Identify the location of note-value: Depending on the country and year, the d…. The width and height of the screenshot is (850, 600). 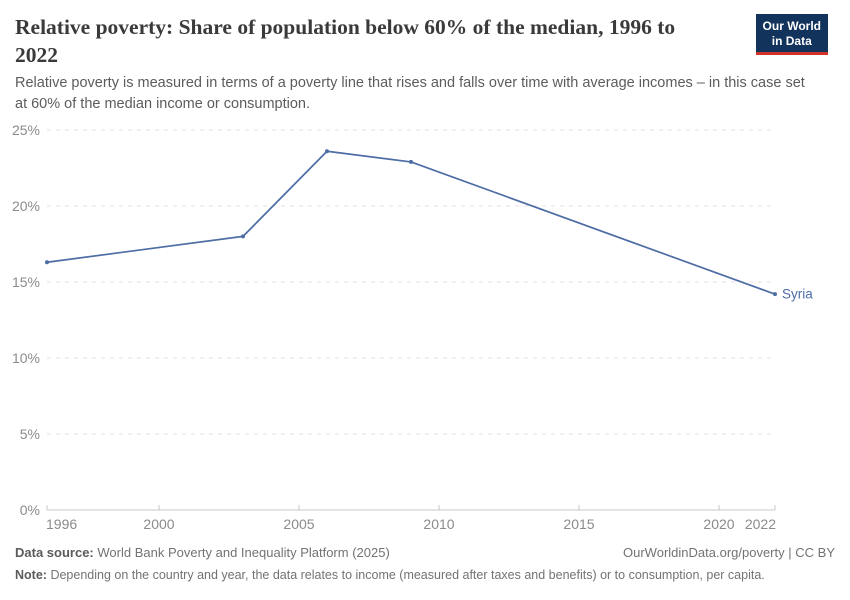
(407, 575).